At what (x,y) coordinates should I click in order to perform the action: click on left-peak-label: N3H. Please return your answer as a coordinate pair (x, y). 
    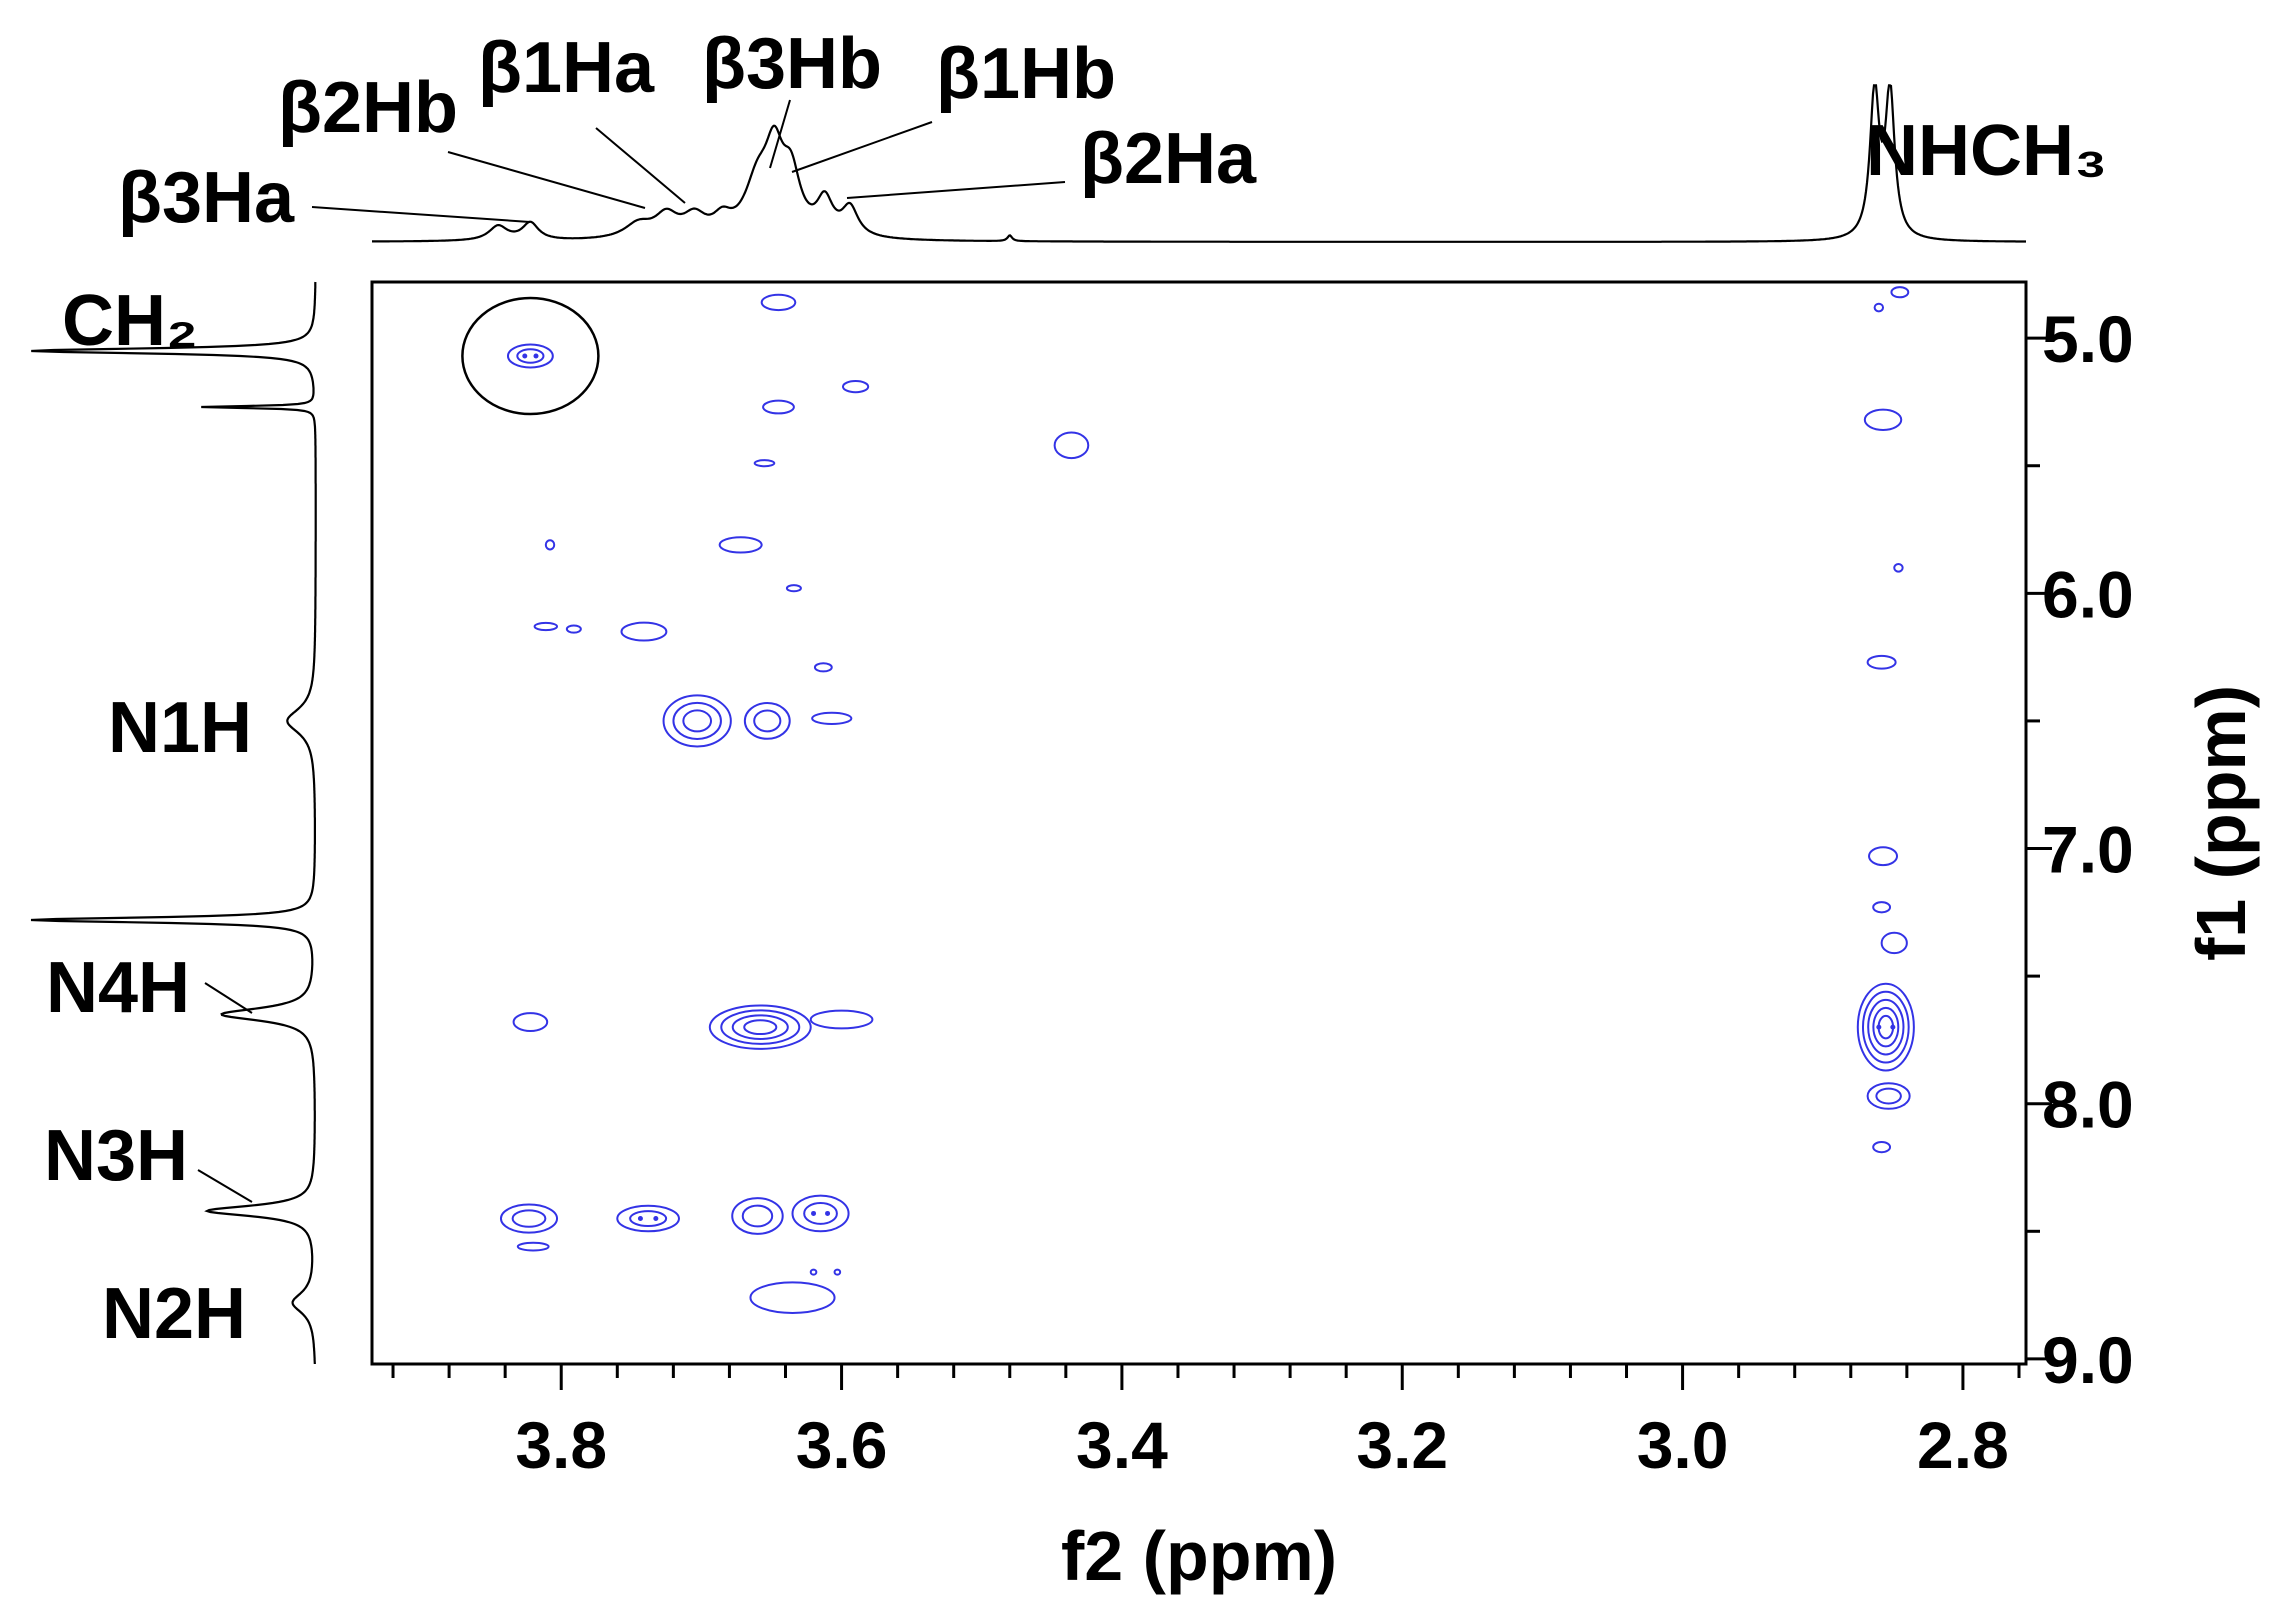
    Looking at the image, I should click on (116, 1156).